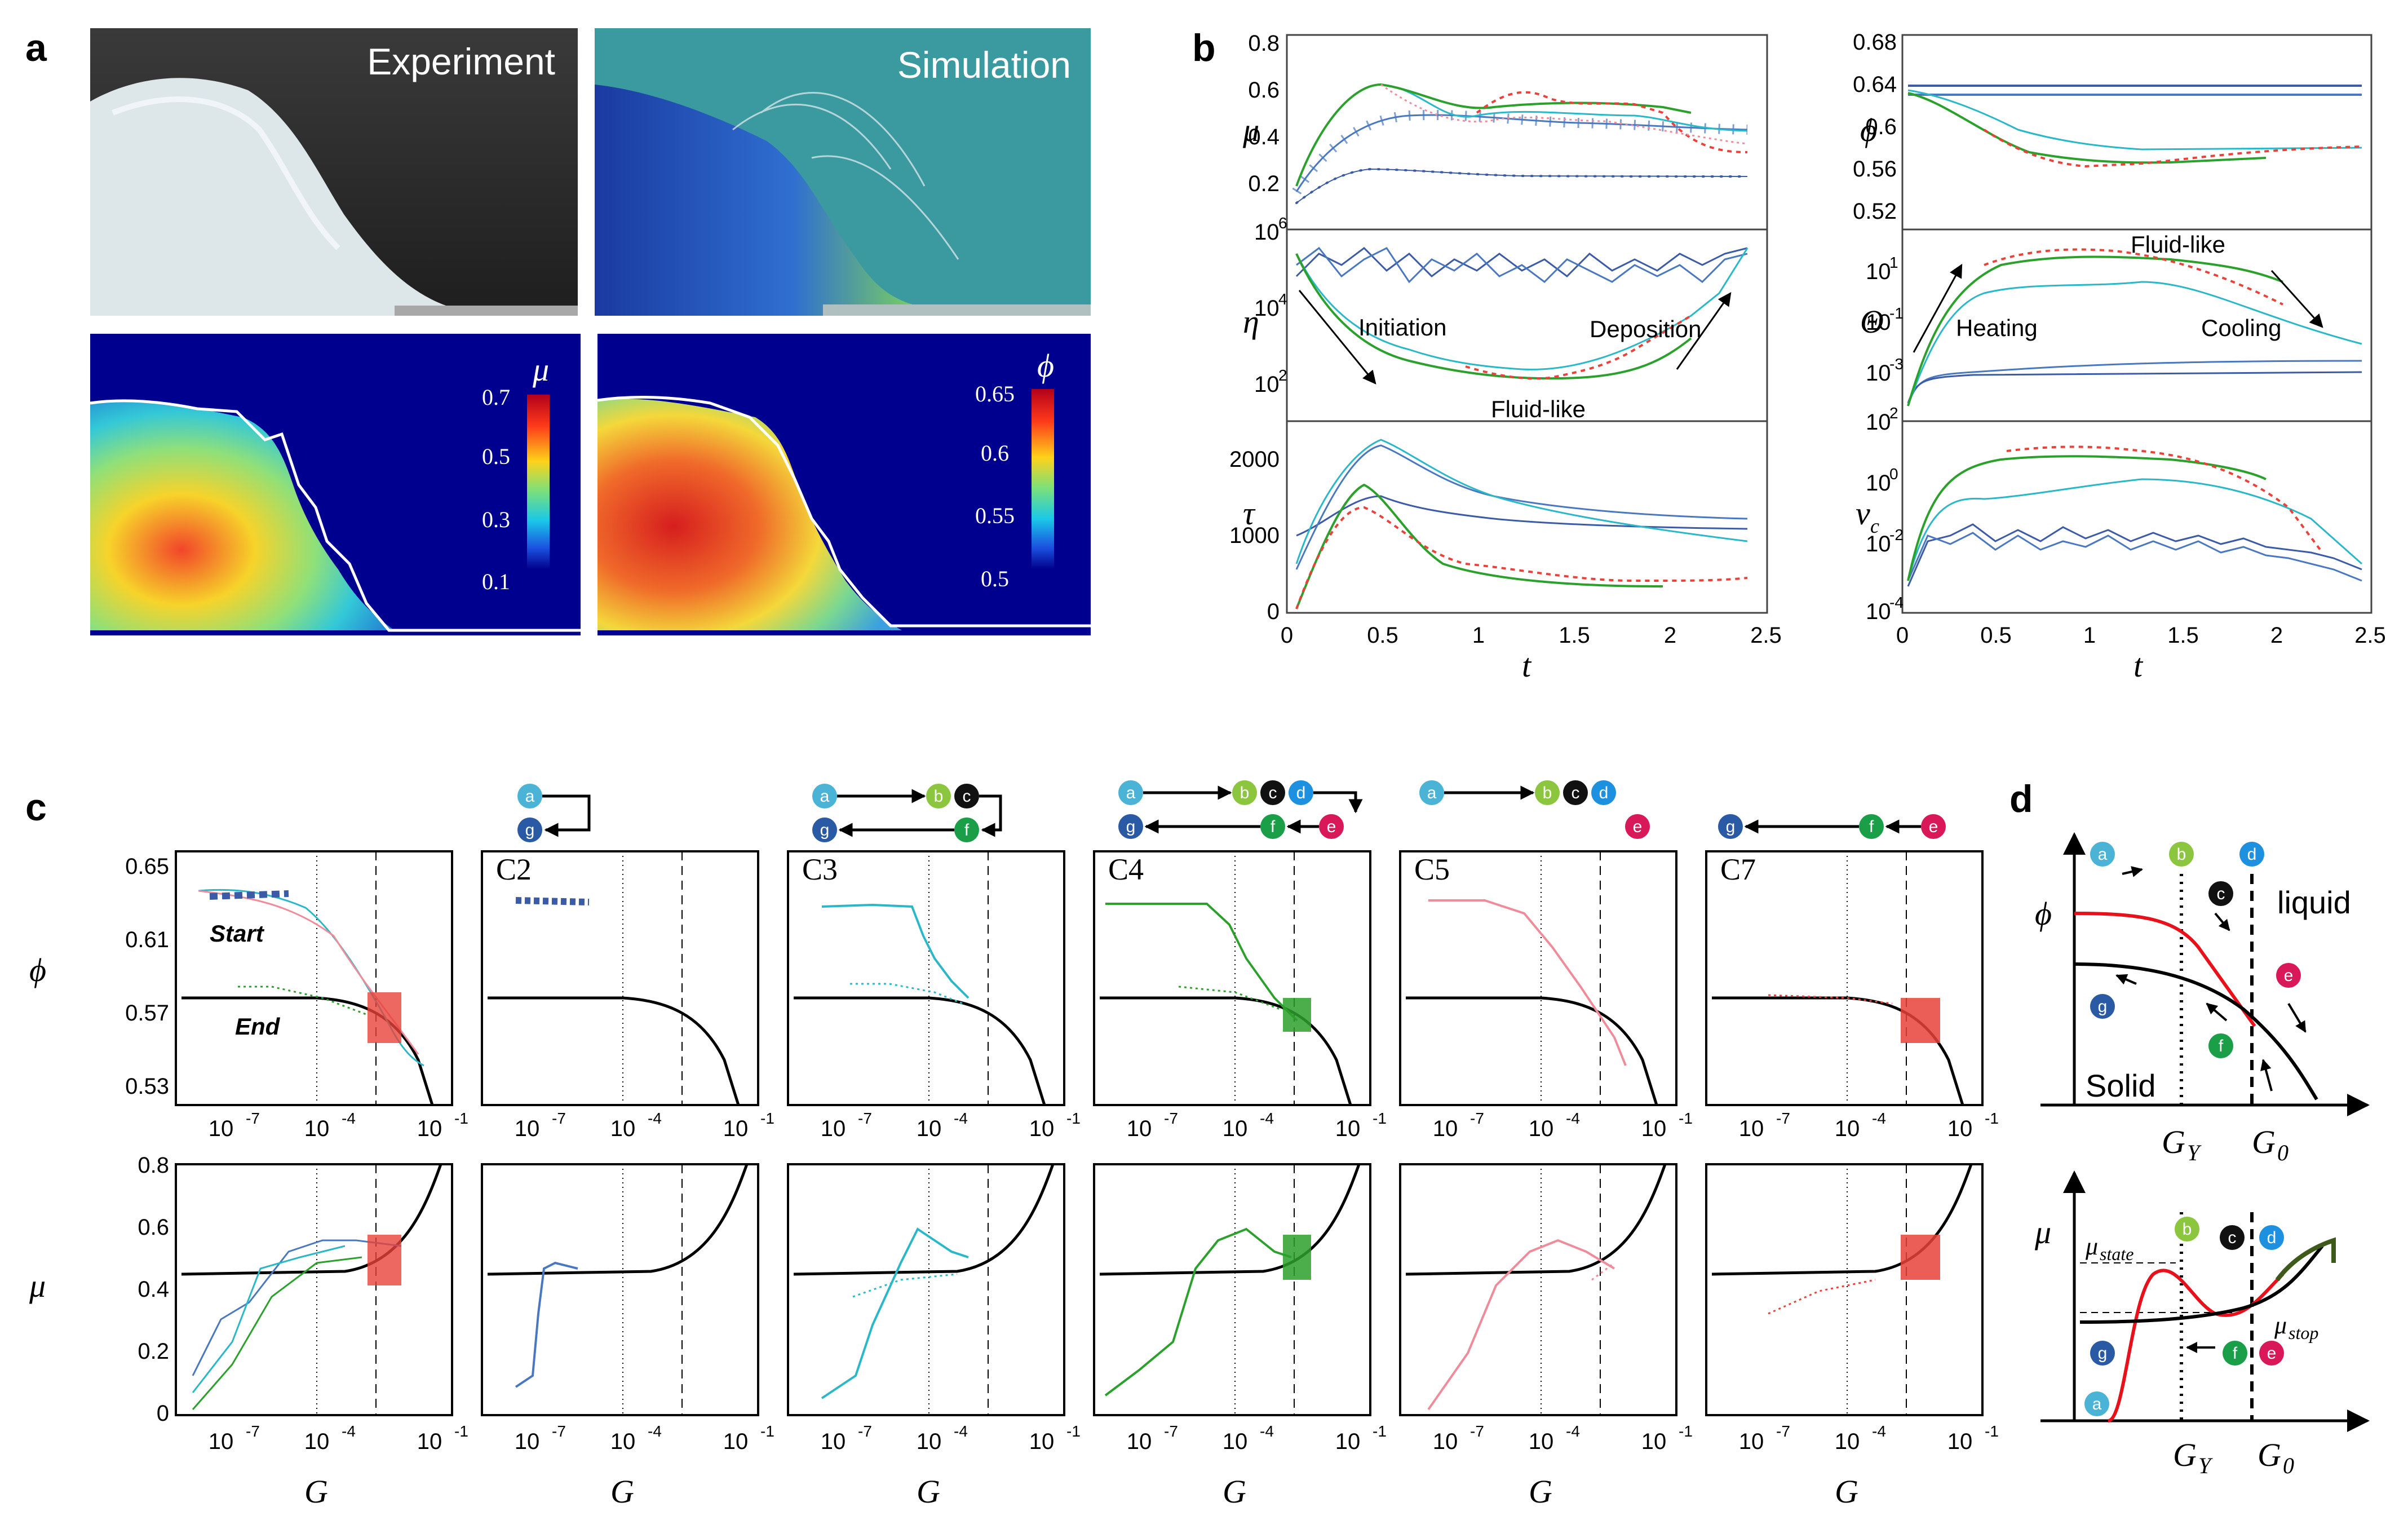  Describe the element at coordinates (844, 485) in the screenshot. I see `phi-field-map: ϕ 0.65 0.6 0.55 0.5` at that location.